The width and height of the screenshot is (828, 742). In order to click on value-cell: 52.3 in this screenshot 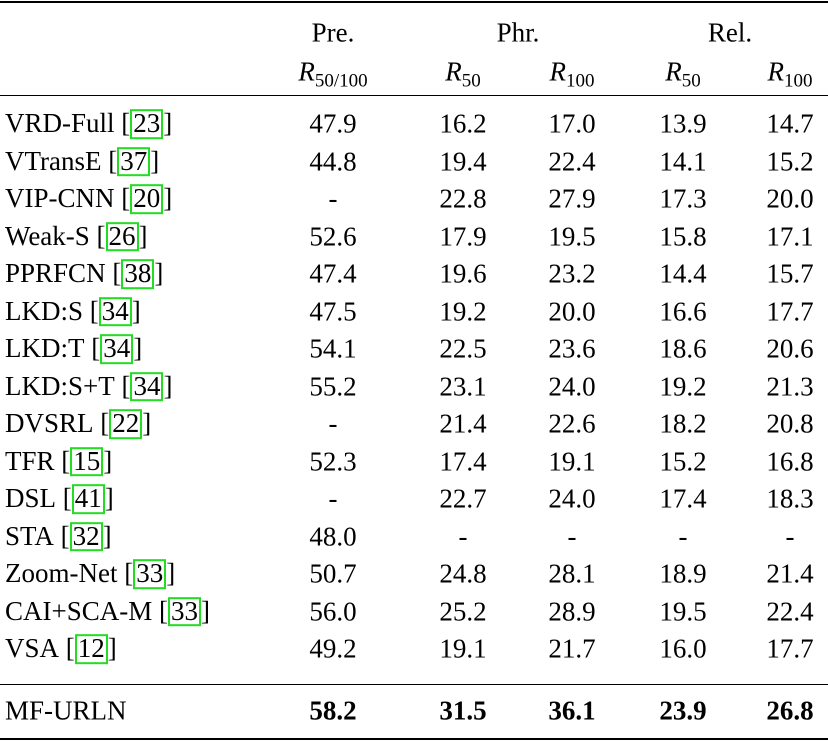, I will do `click(333, 461)`.